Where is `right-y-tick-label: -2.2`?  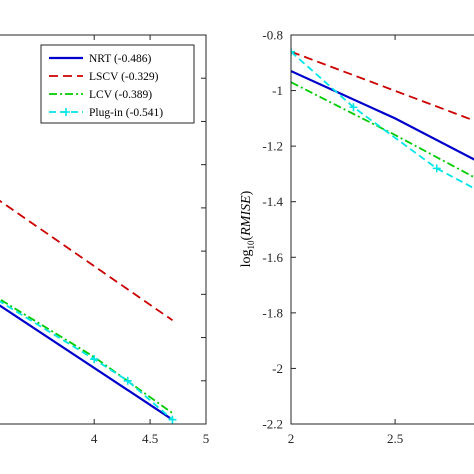
right-y-tick-label: -2.2 is located at coordinates (272, 424).